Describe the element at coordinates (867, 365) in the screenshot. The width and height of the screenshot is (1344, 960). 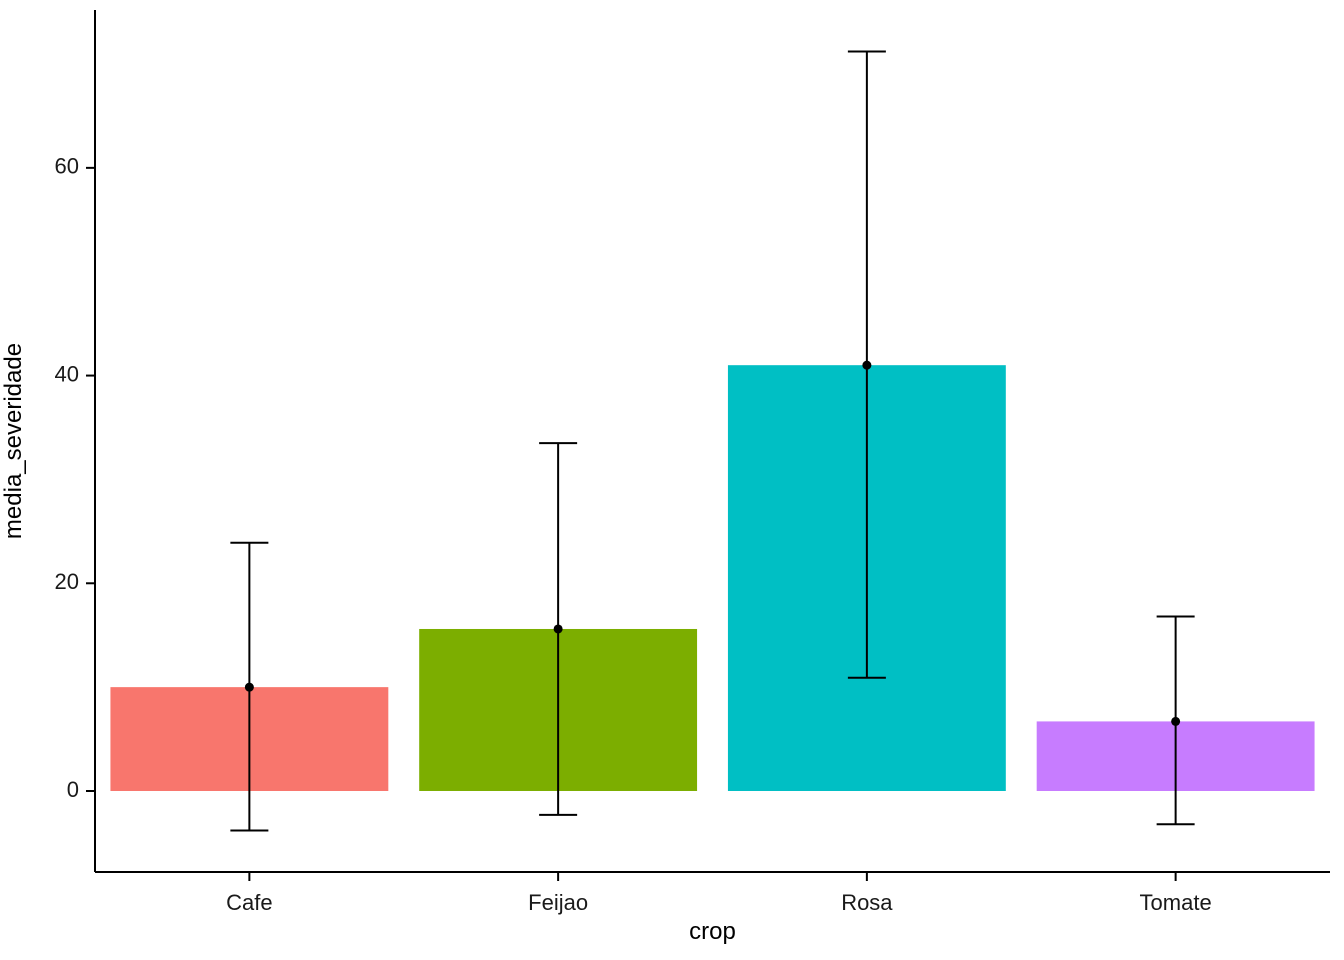
I see `mean-point-rosa` at that location.